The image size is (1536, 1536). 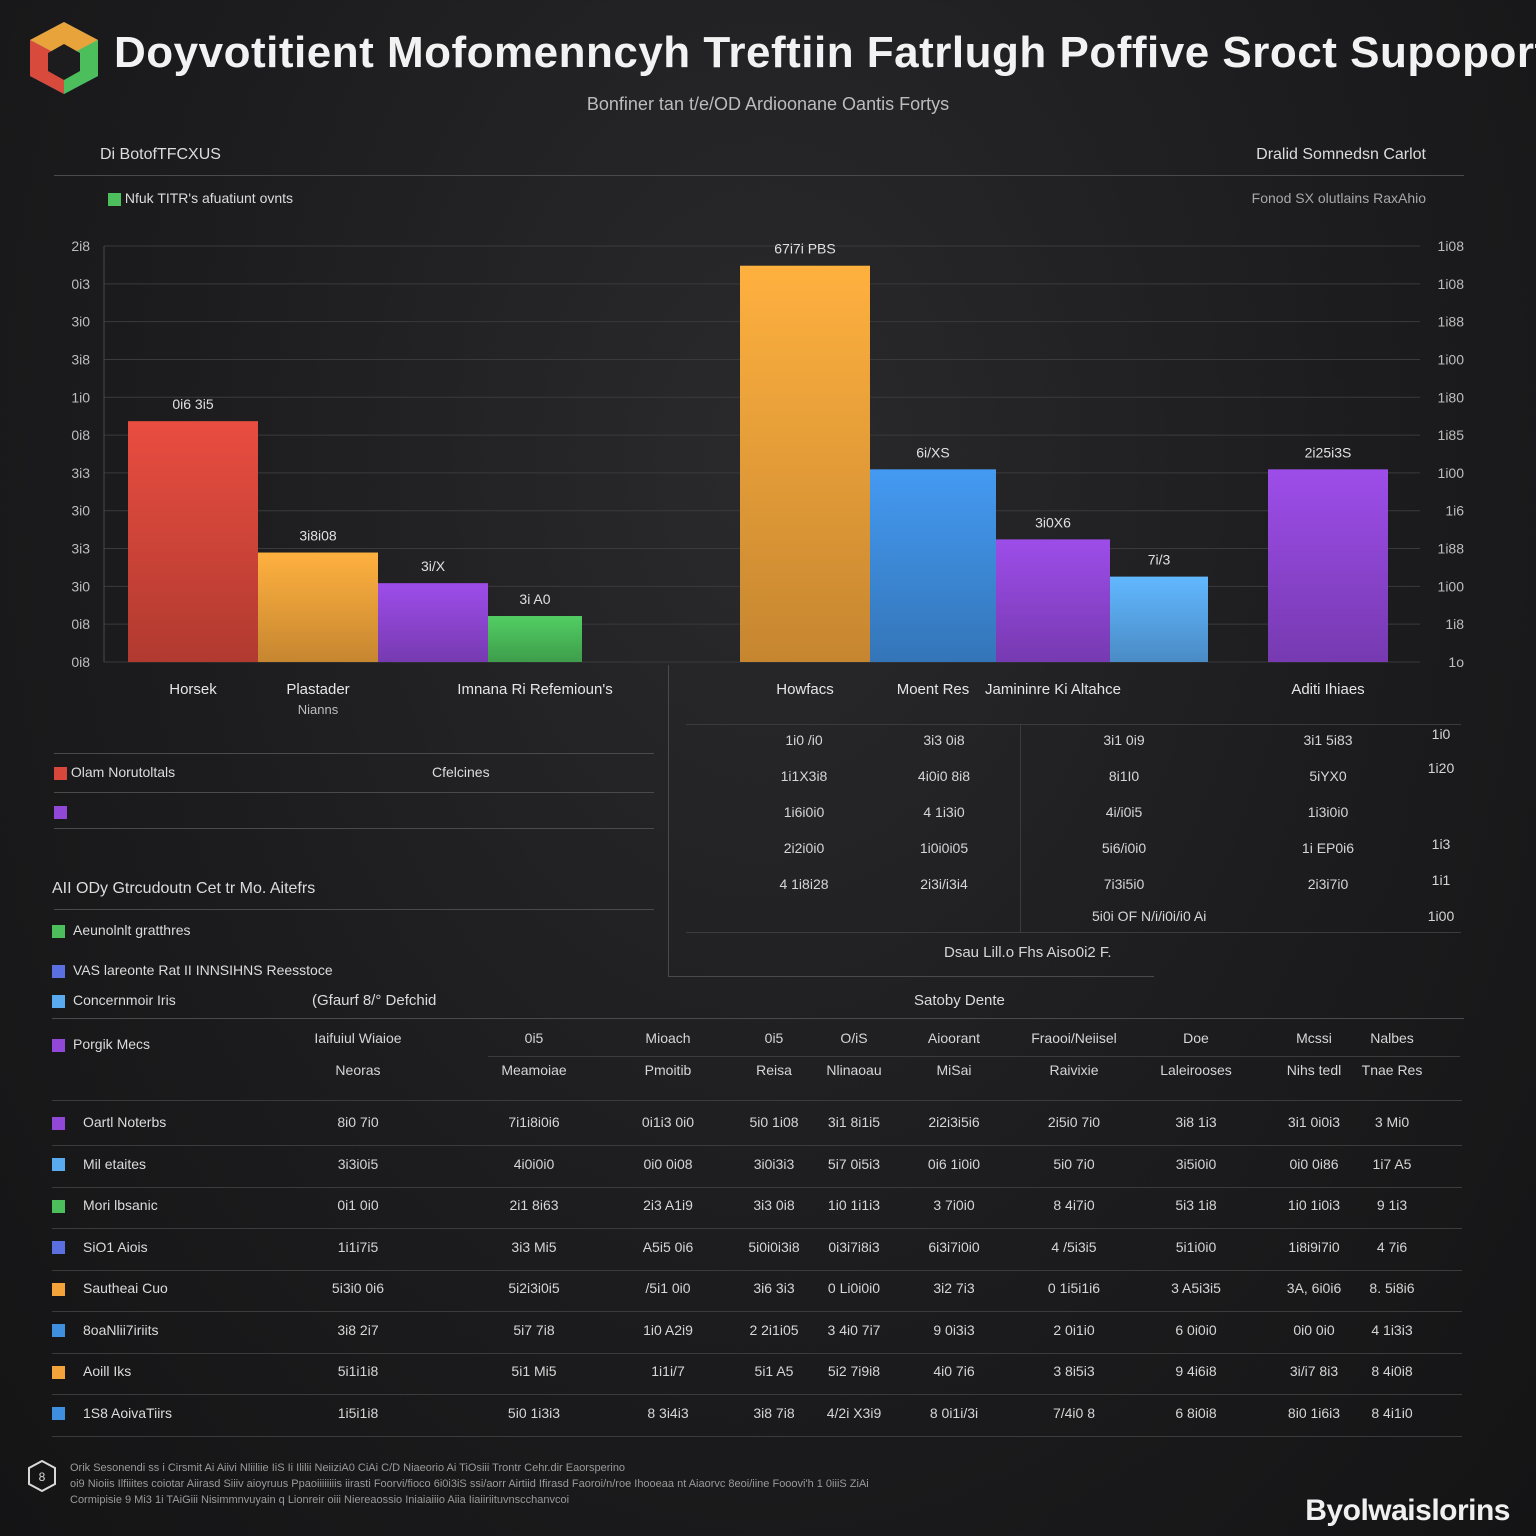 I want to click on table-cell: 2i3 A1i9, so click(x=668, y=1205).